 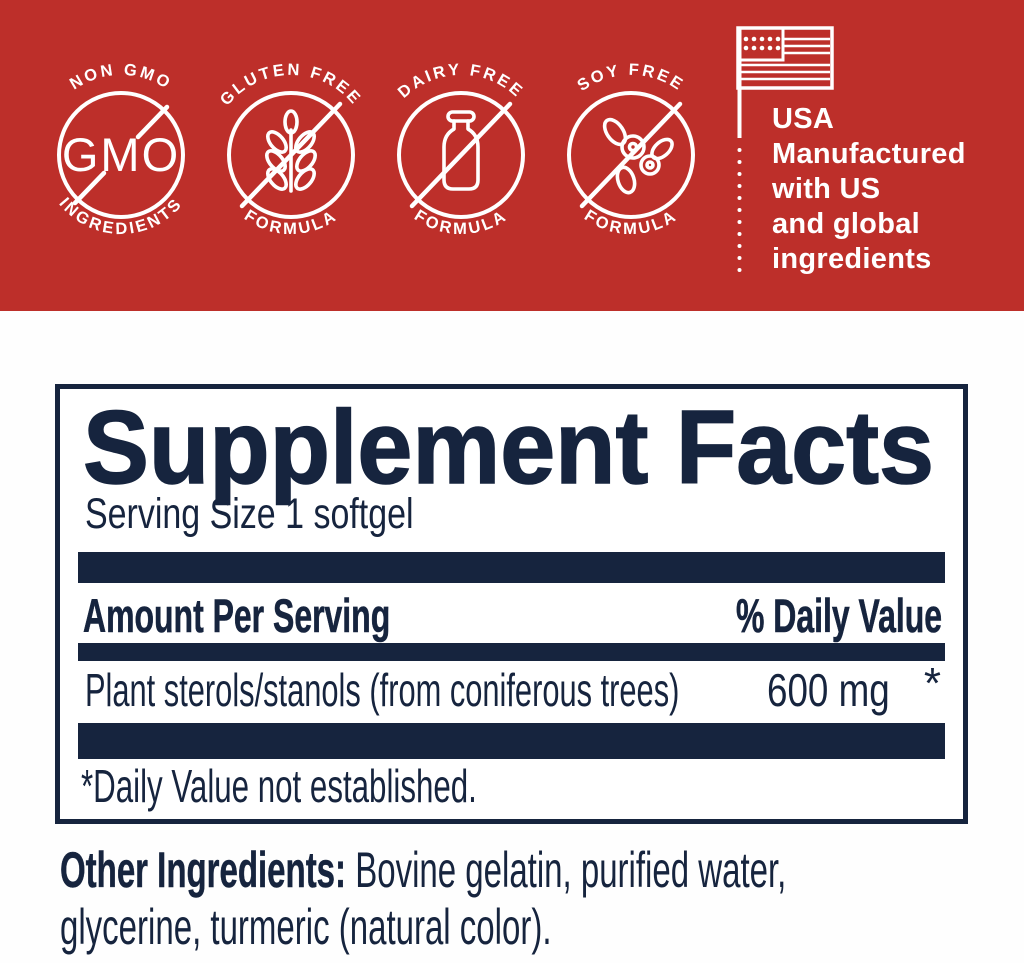 I want to click on badge-top-arc-text: NON GMO, so click(x=121, y=77).